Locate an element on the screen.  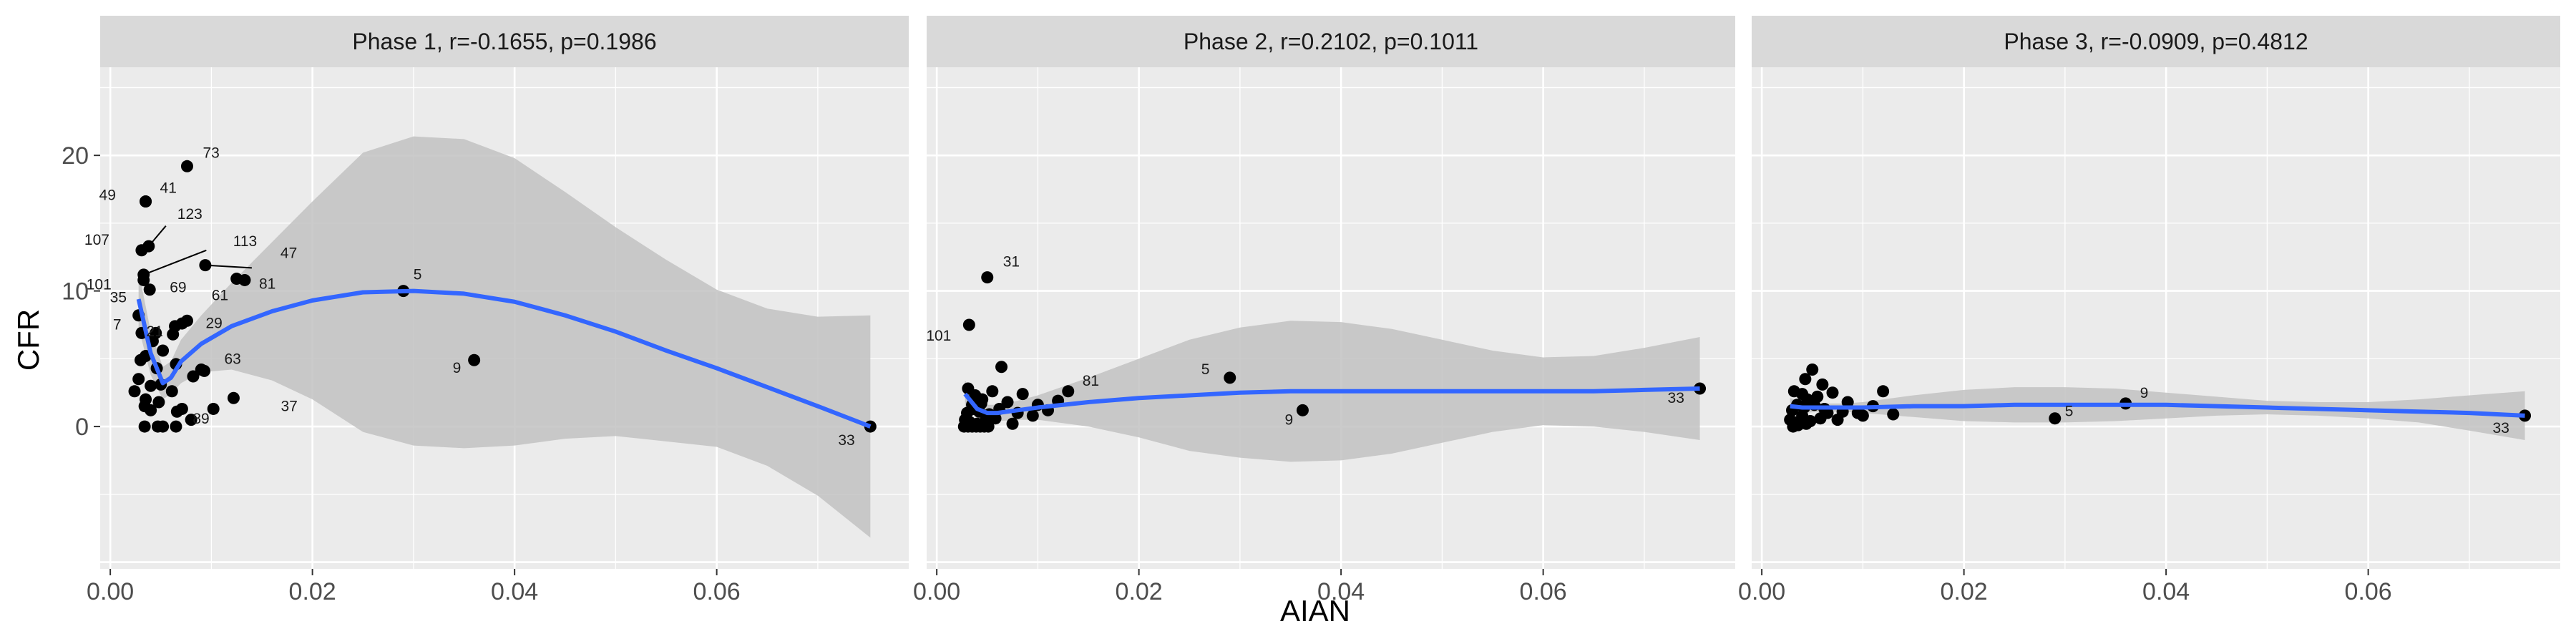
x-axis-title: AIAN is located at coordinates (1315, 611).